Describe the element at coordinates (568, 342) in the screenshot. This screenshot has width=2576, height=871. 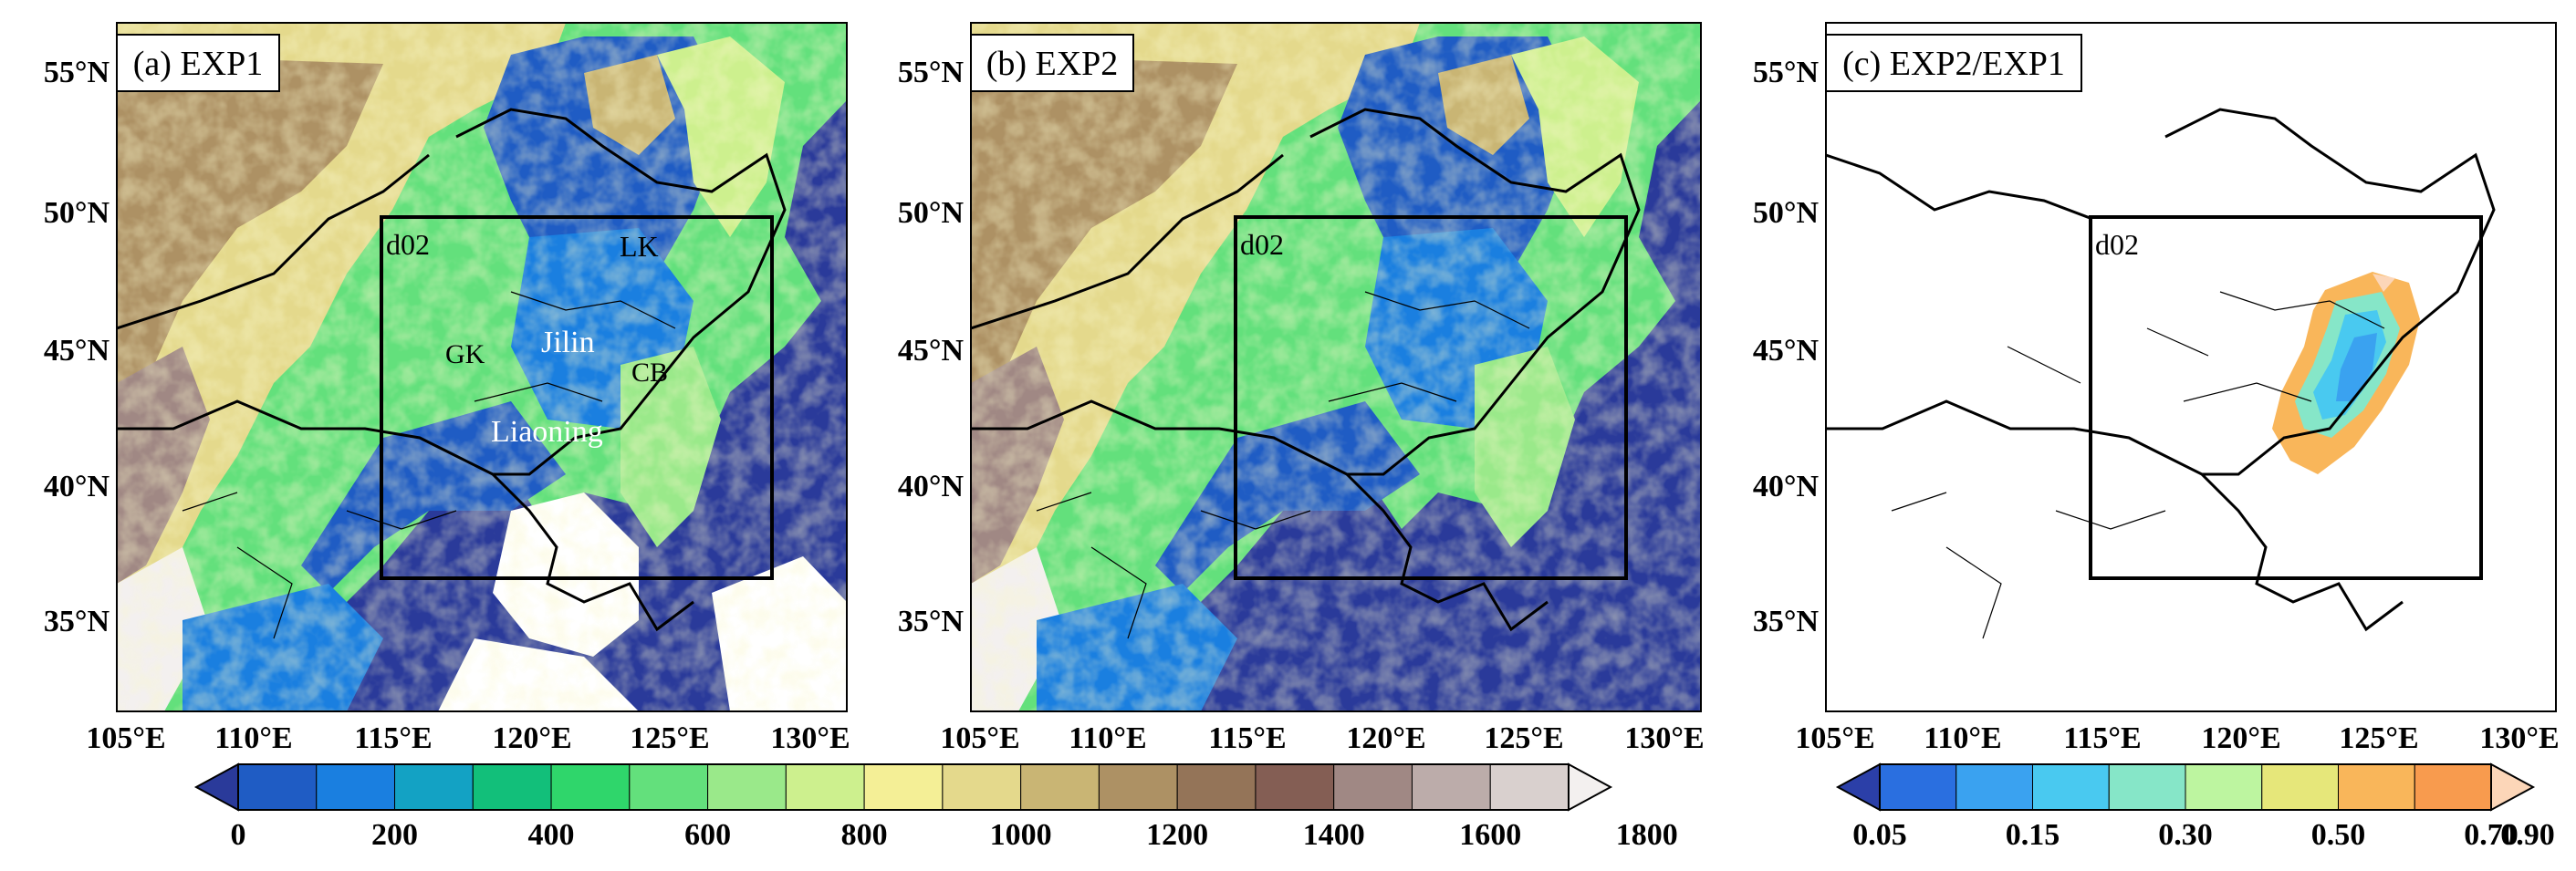
I see `region-label-jilin: Jilin` at that location.